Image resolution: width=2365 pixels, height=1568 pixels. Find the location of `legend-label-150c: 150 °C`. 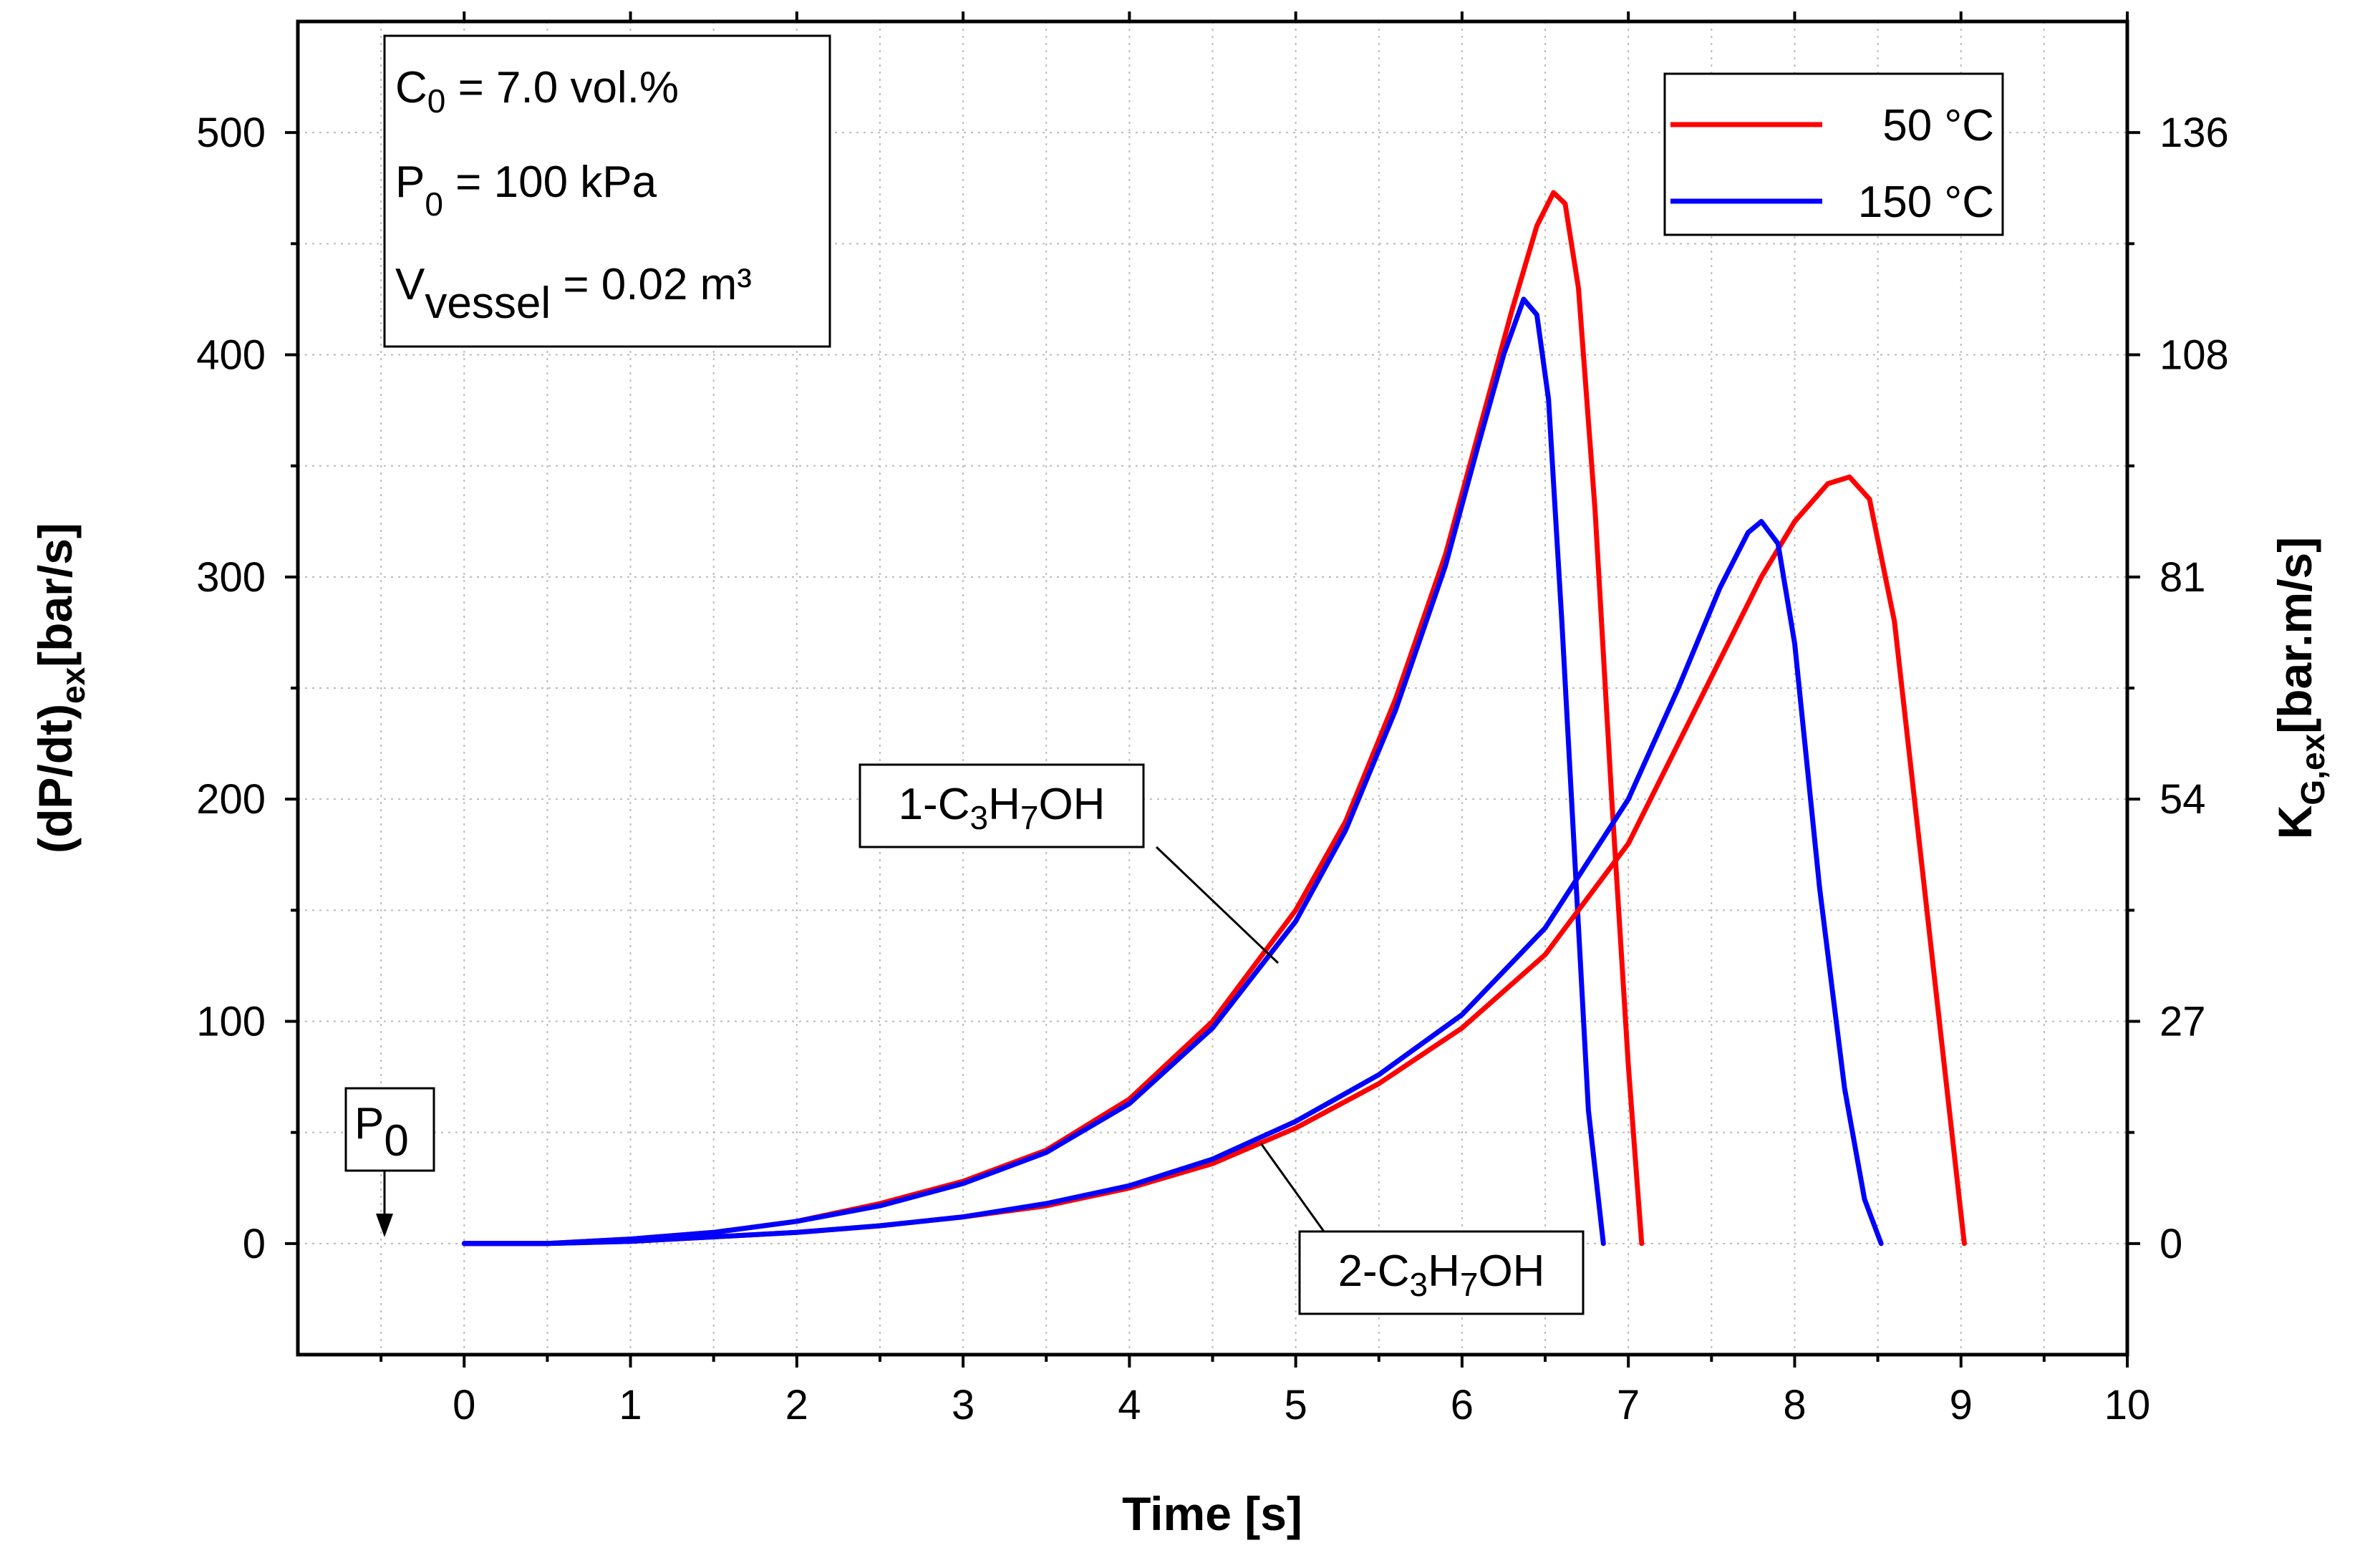

legend-label-150c: 150 °C is located at coordinates (1926, 202).